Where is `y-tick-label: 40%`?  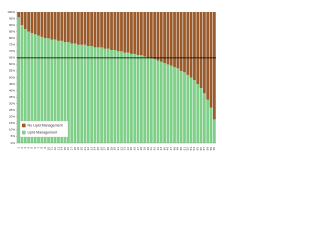
y-tick-label: 40% is located at coordinates (12, 90).